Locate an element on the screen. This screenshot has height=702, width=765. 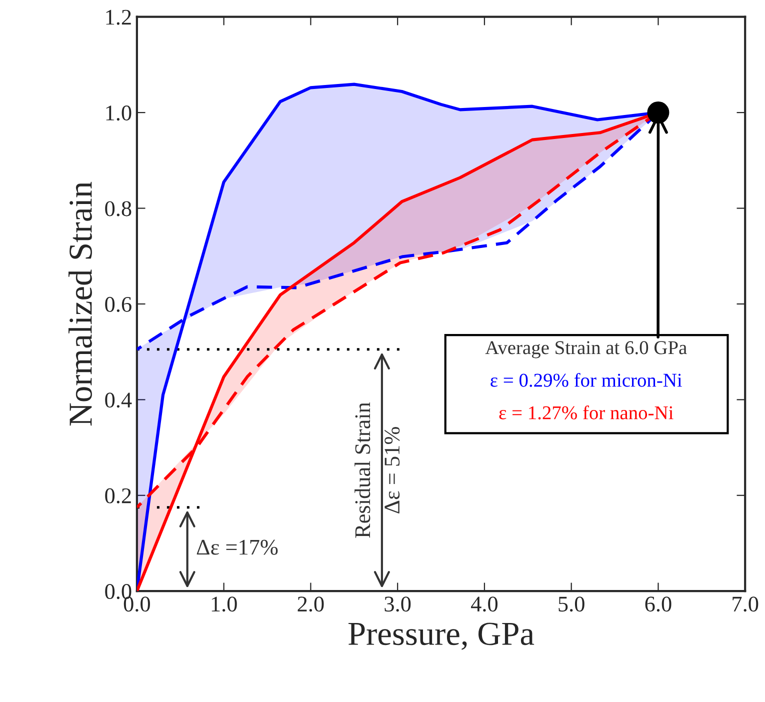
y-tick-label: 0.2 is located at coordinates (118, 496).